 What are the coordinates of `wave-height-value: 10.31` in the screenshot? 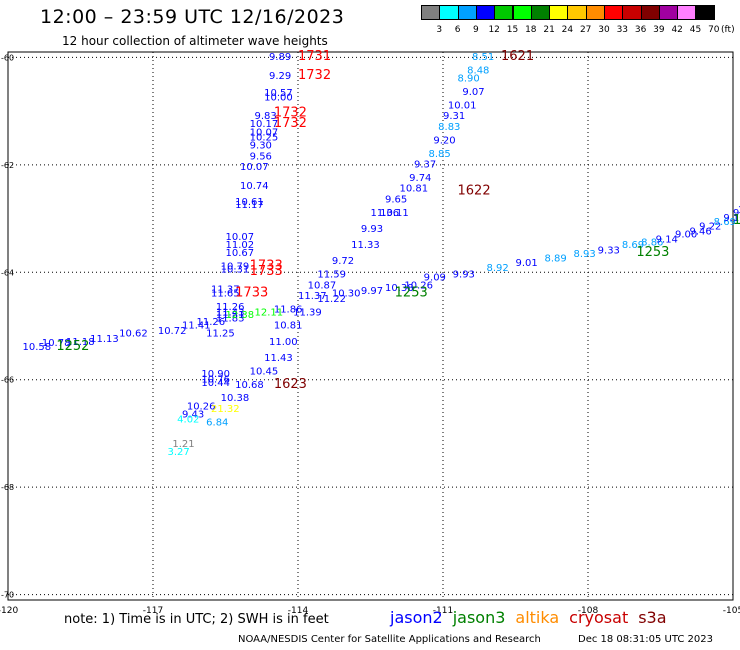 It's located at (235, 269).